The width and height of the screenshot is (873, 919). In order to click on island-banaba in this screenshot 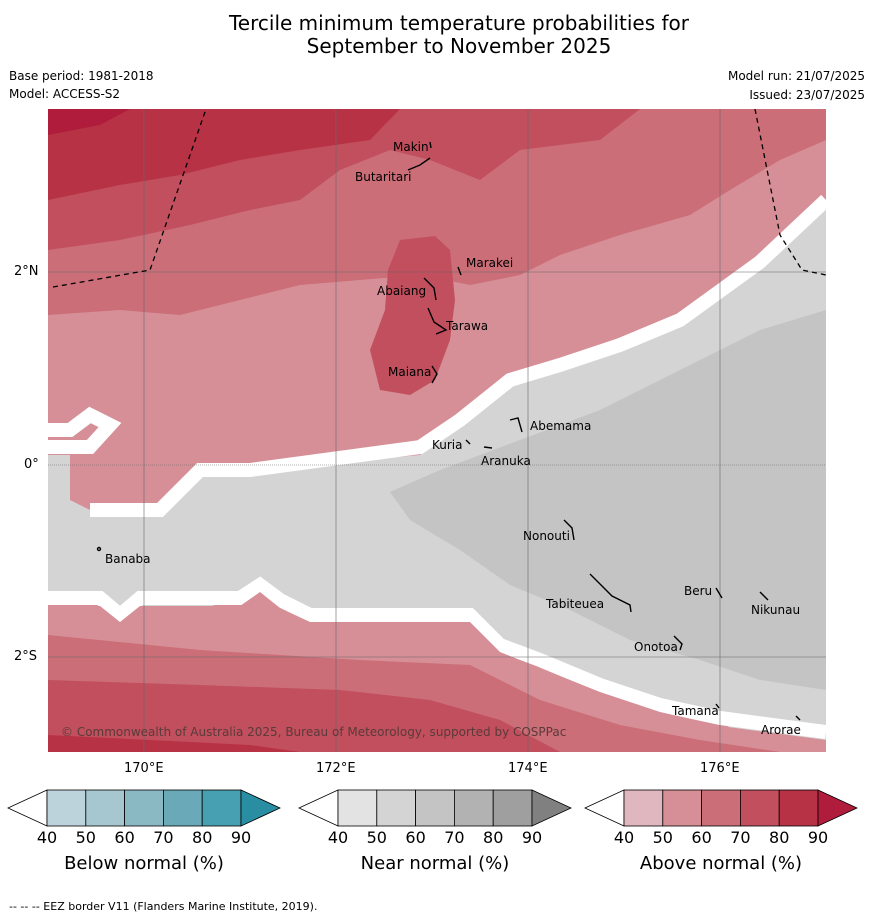, I will do `click(99, 549)`.